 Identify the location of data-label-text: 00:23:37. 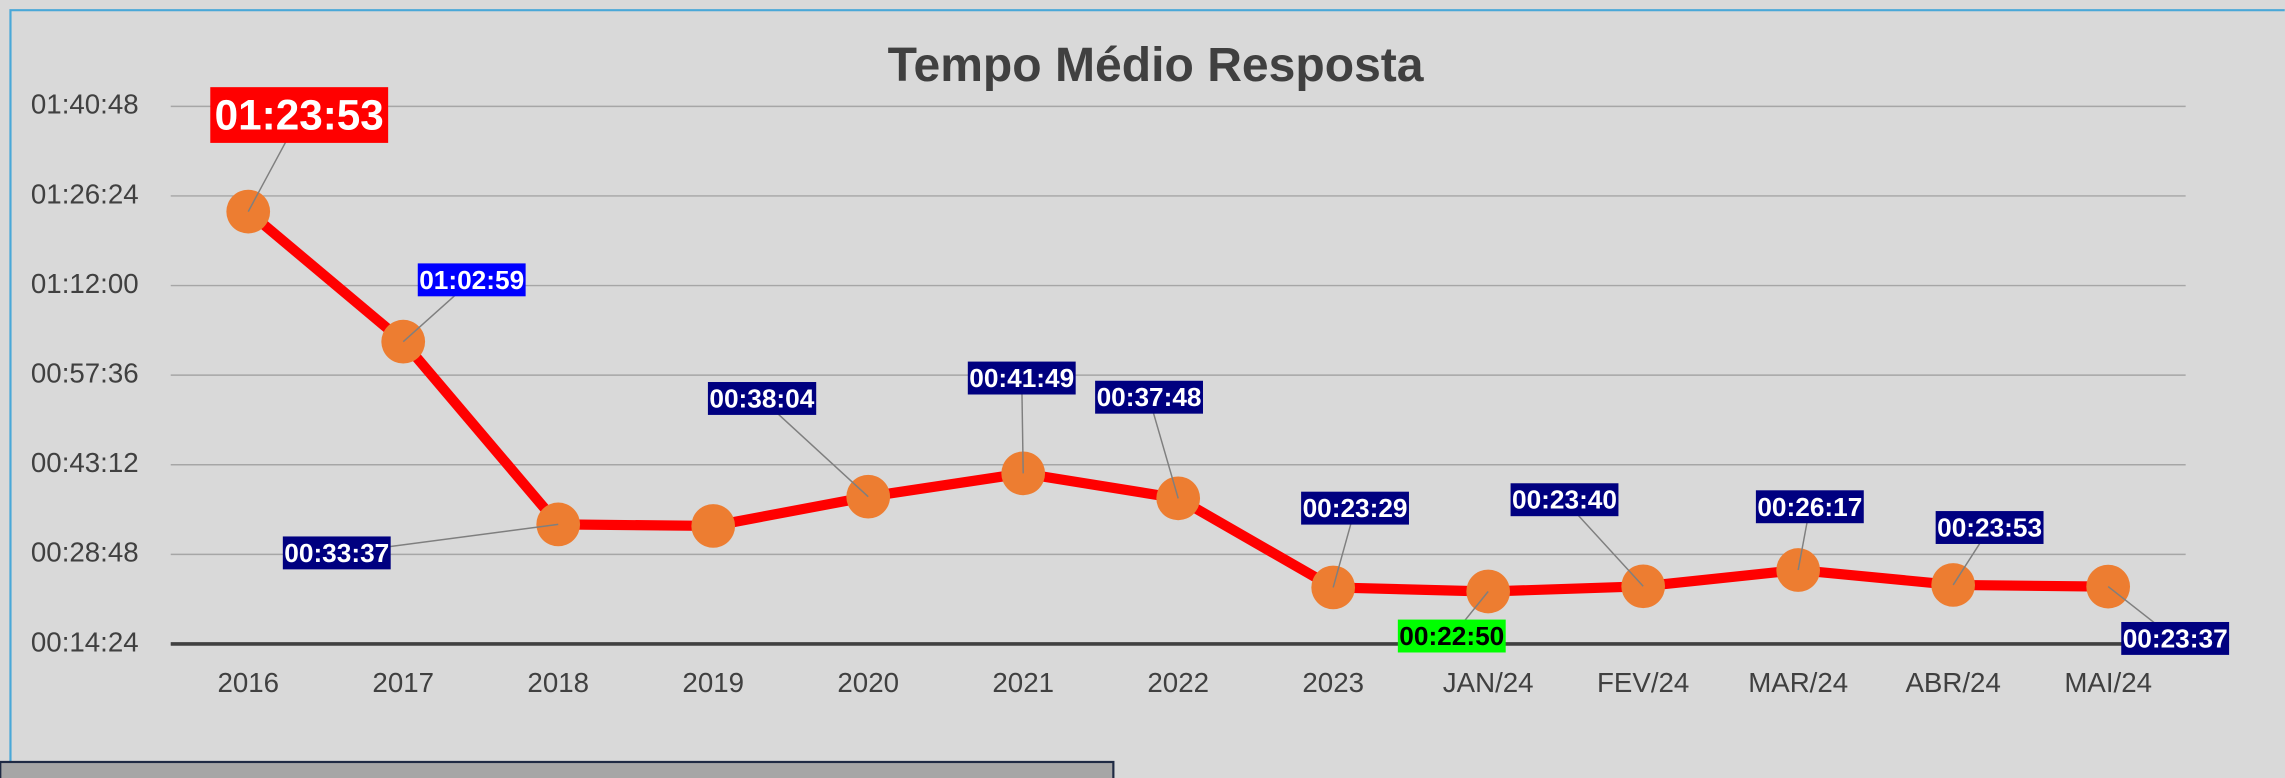
(2175, 638).